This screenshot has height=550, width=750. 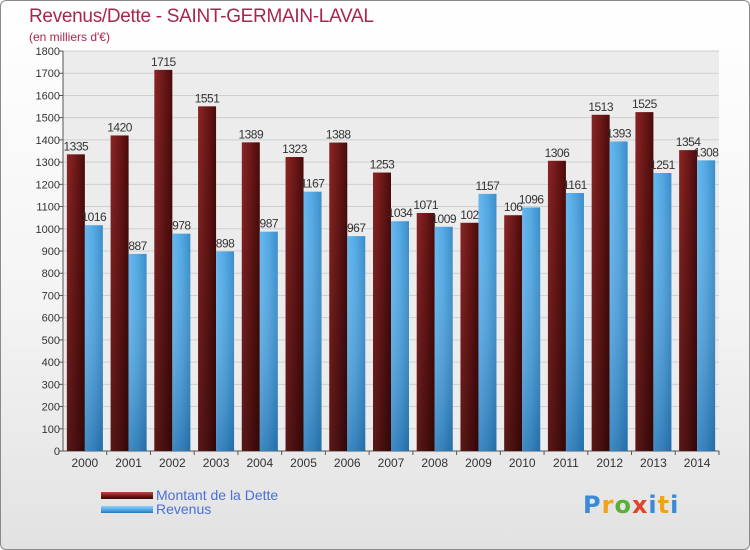 What do you see at coordinates (425, 332) in the screenshot?
I see `bar-debt-shade-2008` at bounding box center [425, 332].